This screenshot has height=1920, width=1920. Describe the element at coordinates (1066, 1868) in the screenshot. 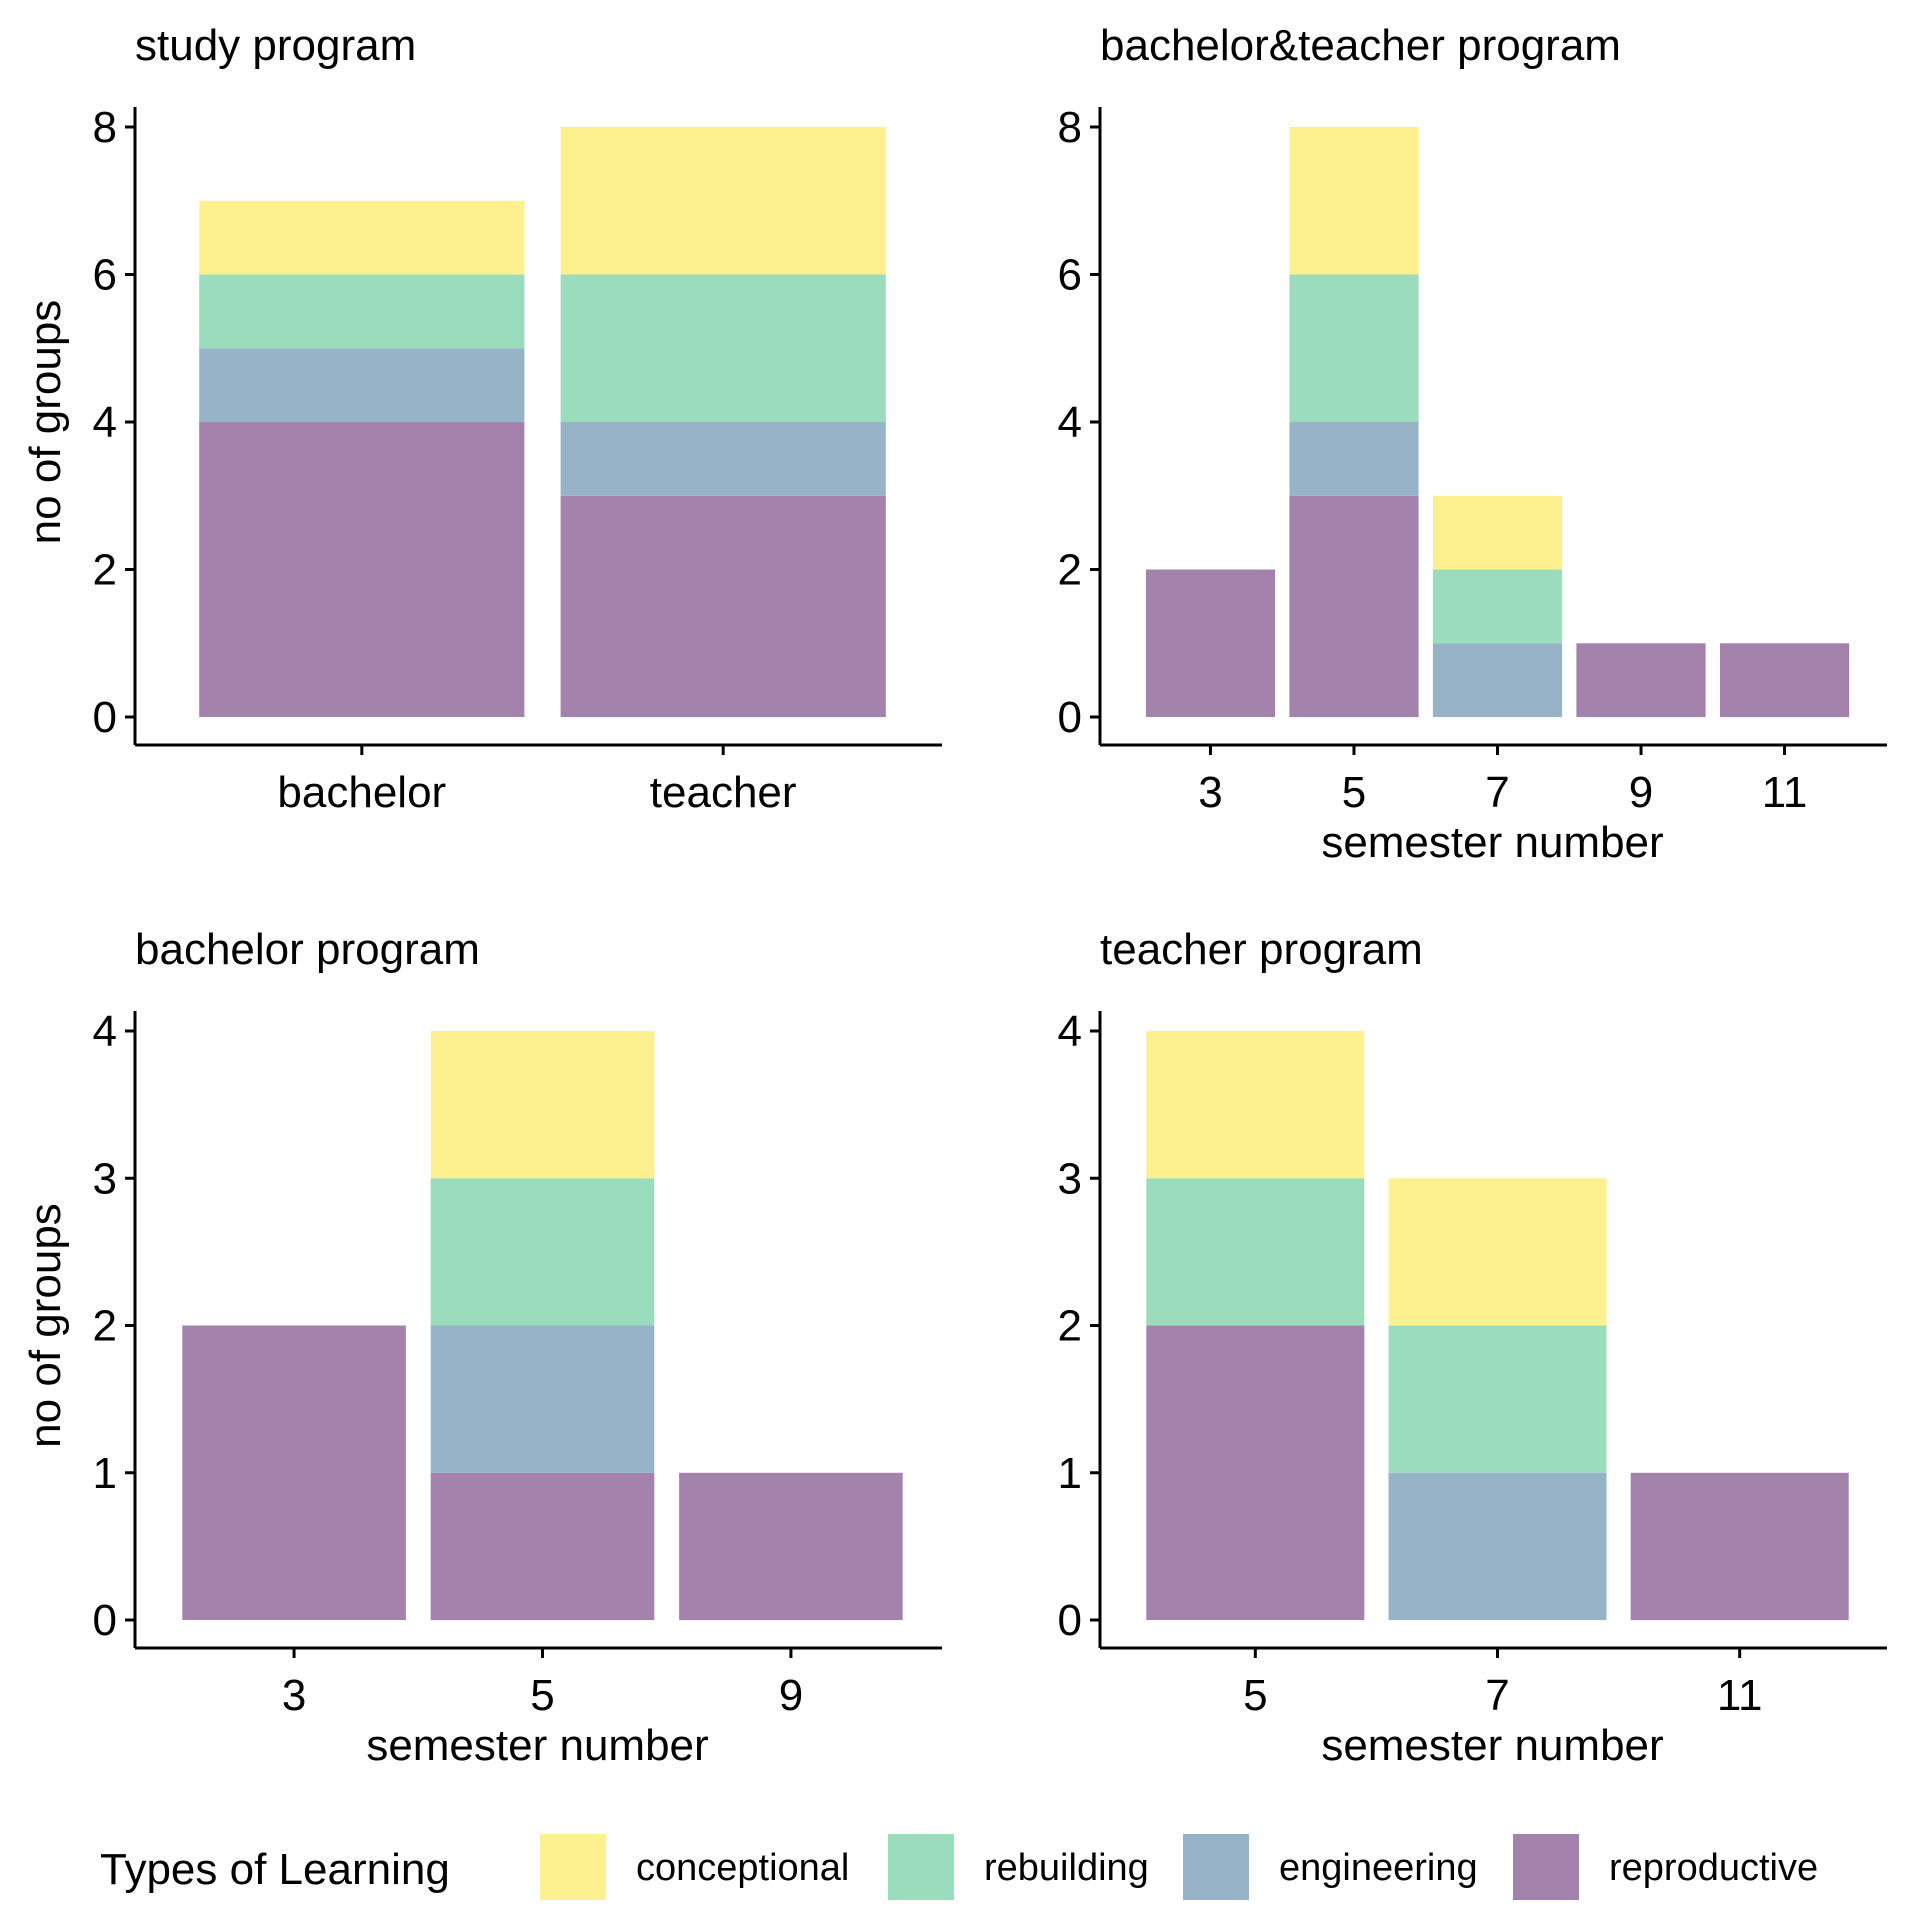

I see `legend-label: rebuilding` at that location.